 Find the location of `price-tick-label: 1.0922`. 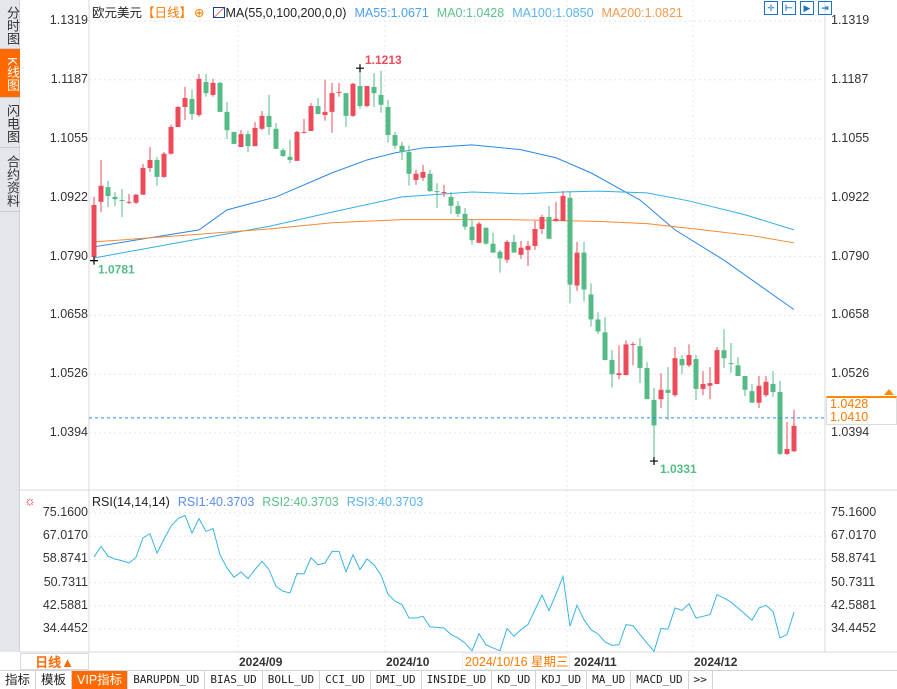

price-tick-label: 1.0922 is located at coordinates (850, 196).